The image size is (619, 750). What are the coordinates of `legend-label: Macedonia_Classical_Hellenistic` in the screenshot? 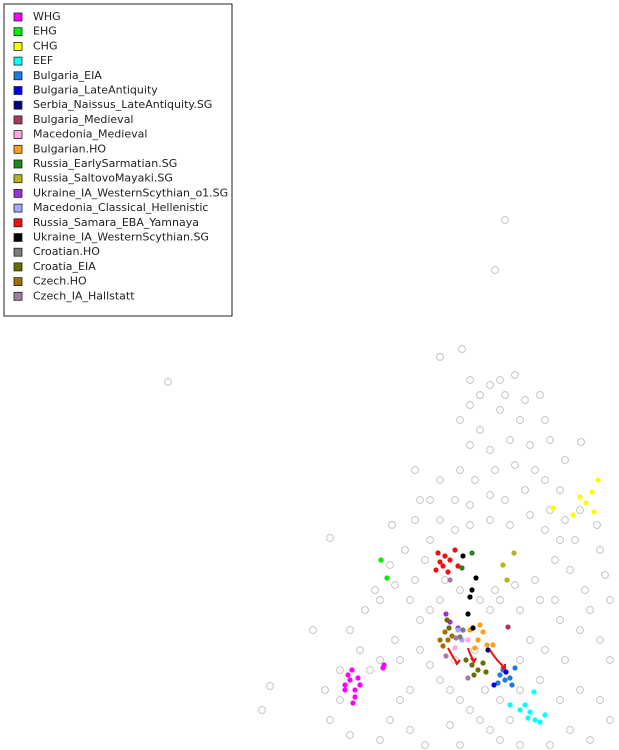 It's located at (120, 207).